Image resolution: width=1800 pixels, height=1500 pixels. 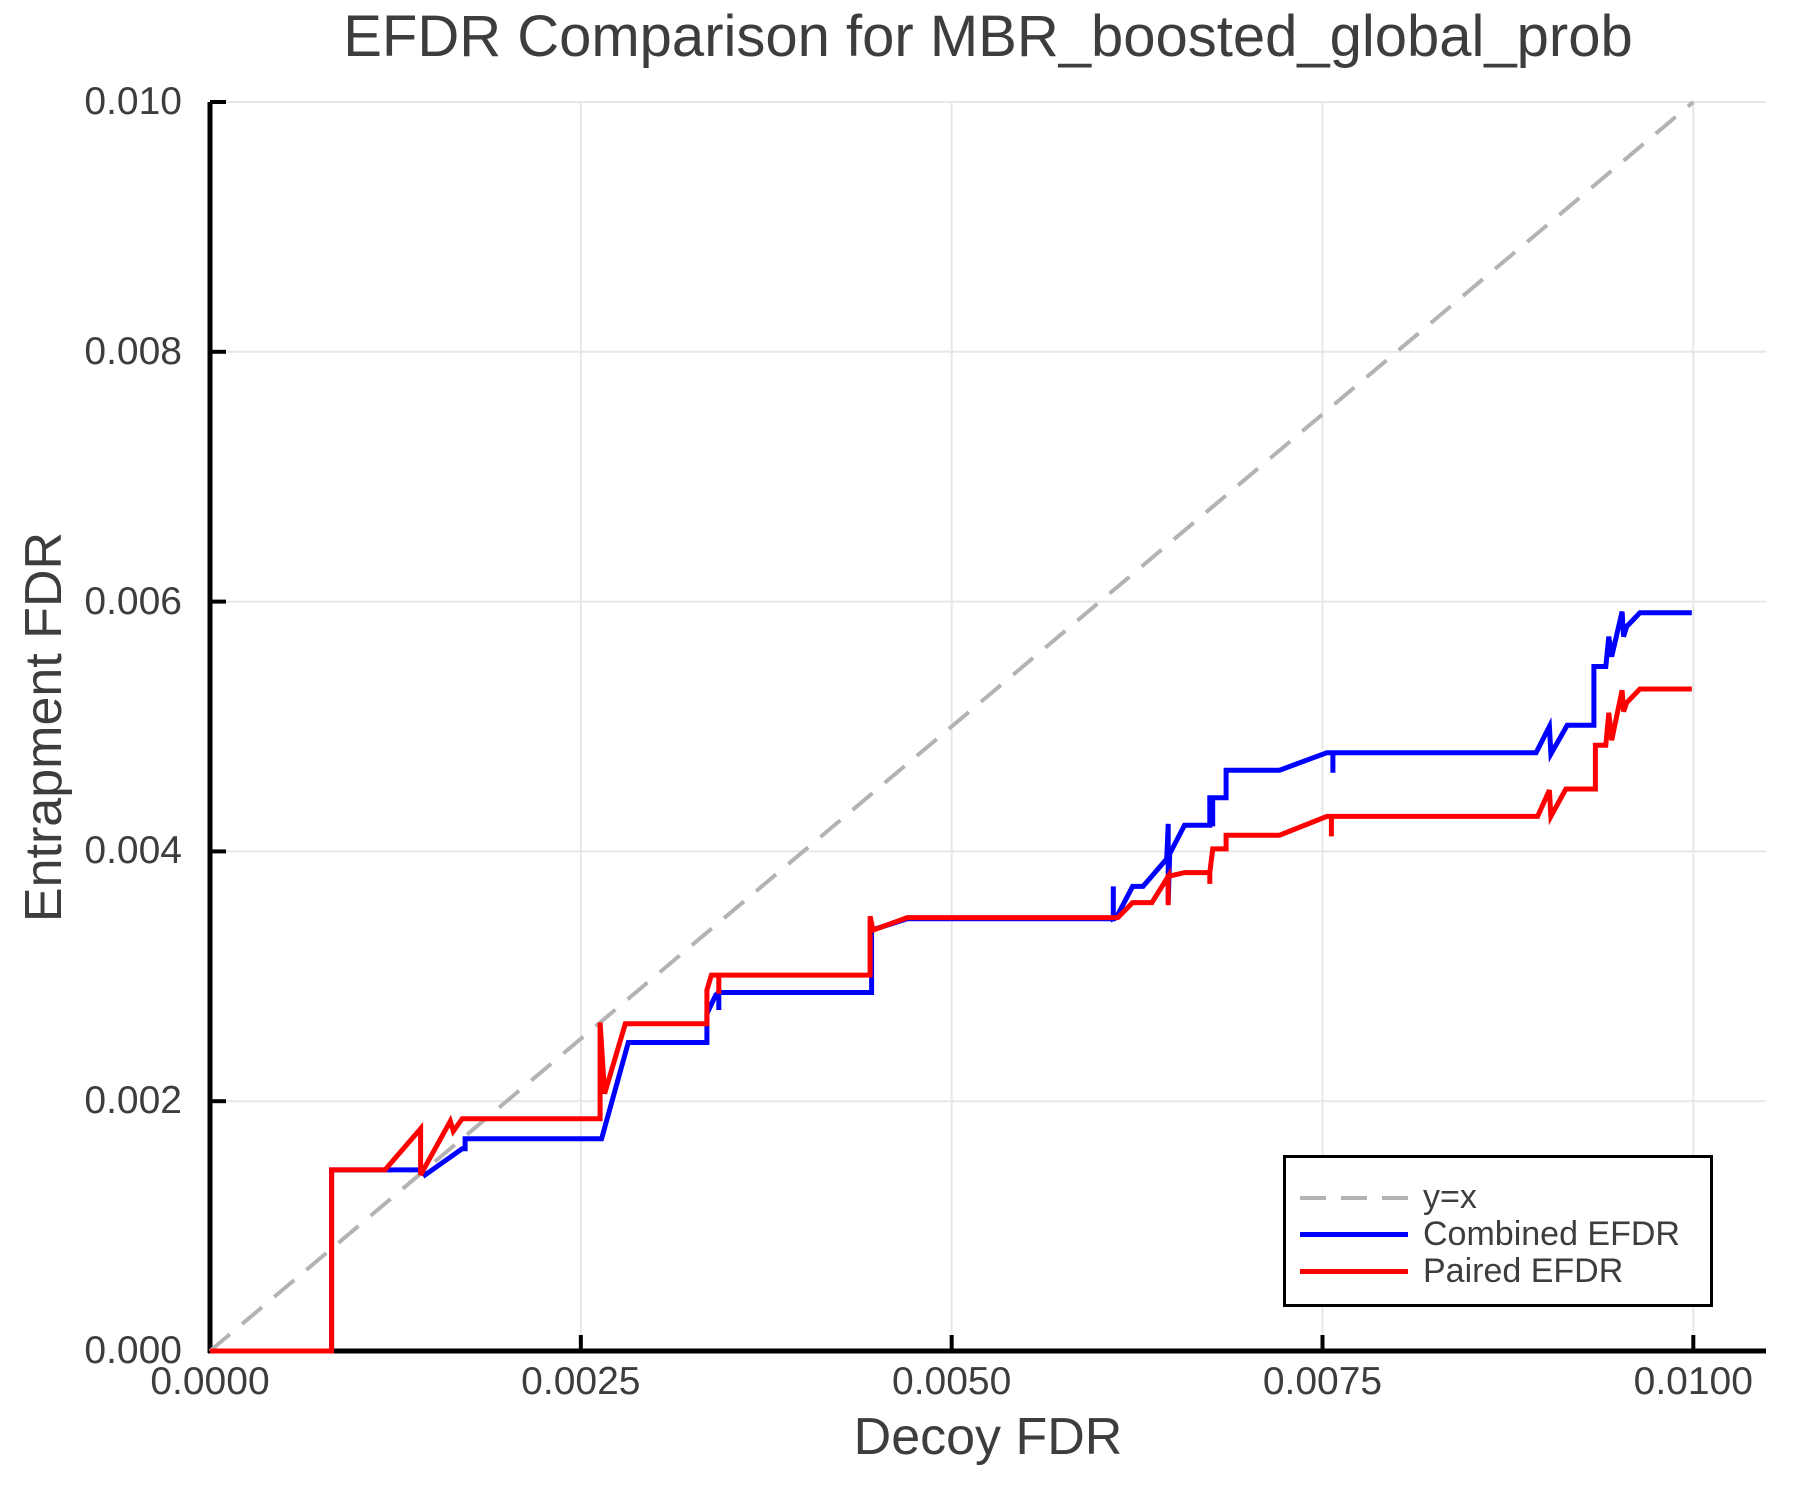 What do you see at coordinates (133, 101) in the screenshot?
I see `y-tick-label-0.010: 0.010` at bounding box center [133, 101].